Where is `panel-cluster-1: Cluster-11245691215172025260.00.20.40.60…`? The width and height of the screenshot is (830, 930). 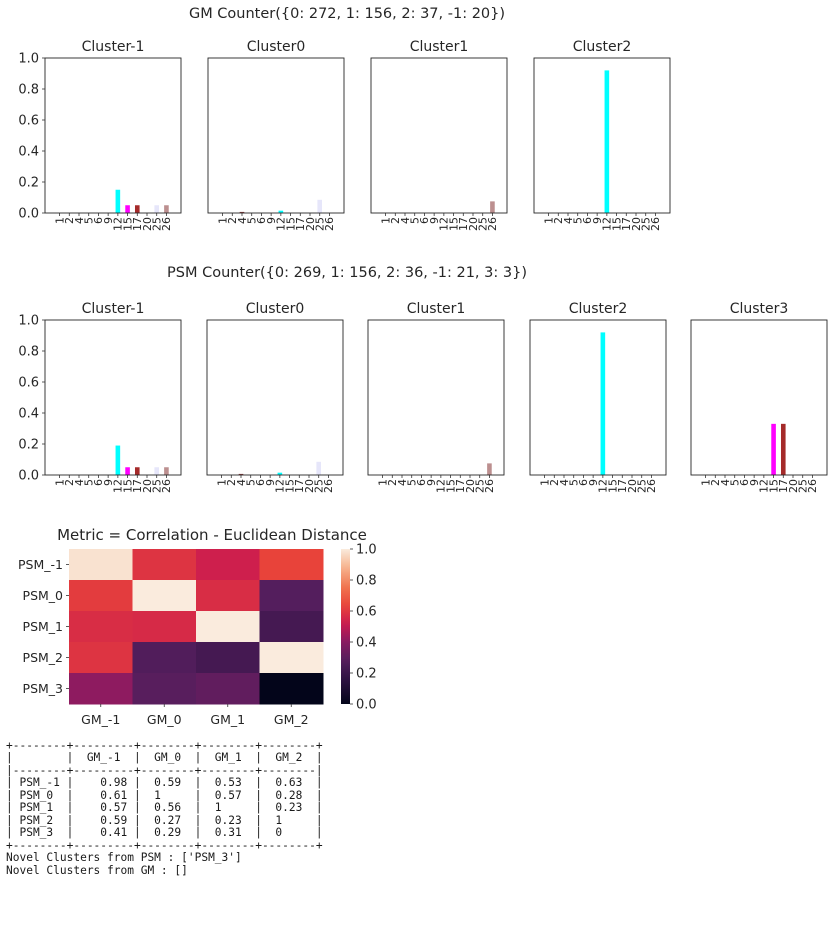
panel-cluster-1: Cluster-11245691215172025260.00.20.40.60… is located at coordinates (100, 135).